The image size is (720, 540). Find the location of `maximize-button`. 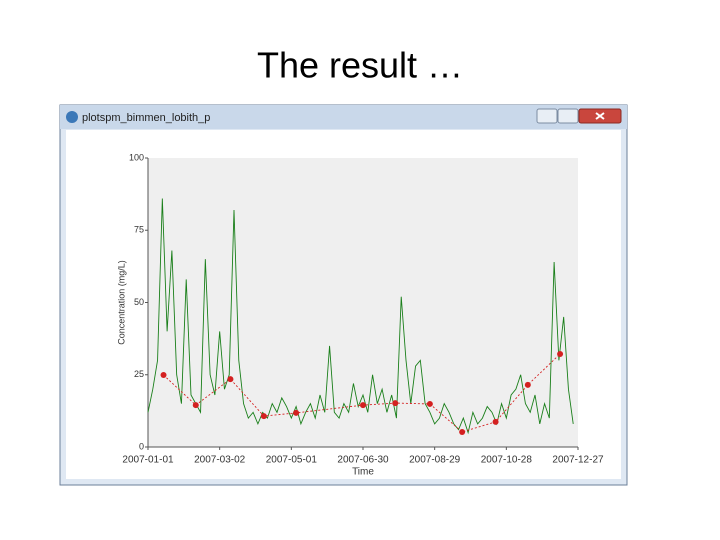

maximize-button is located at coordinates (568, 116).